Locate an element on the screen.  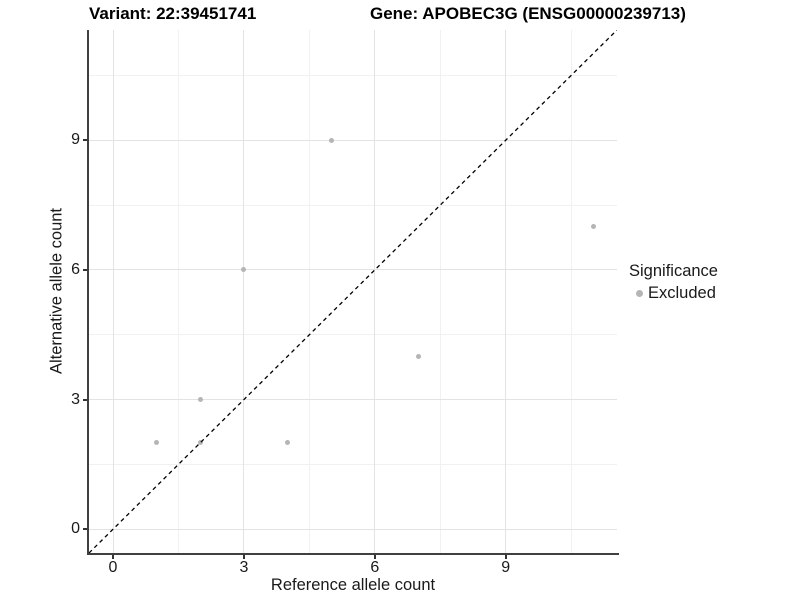
x-axis-title: Reference allele count is located at coordinates (353, 585).